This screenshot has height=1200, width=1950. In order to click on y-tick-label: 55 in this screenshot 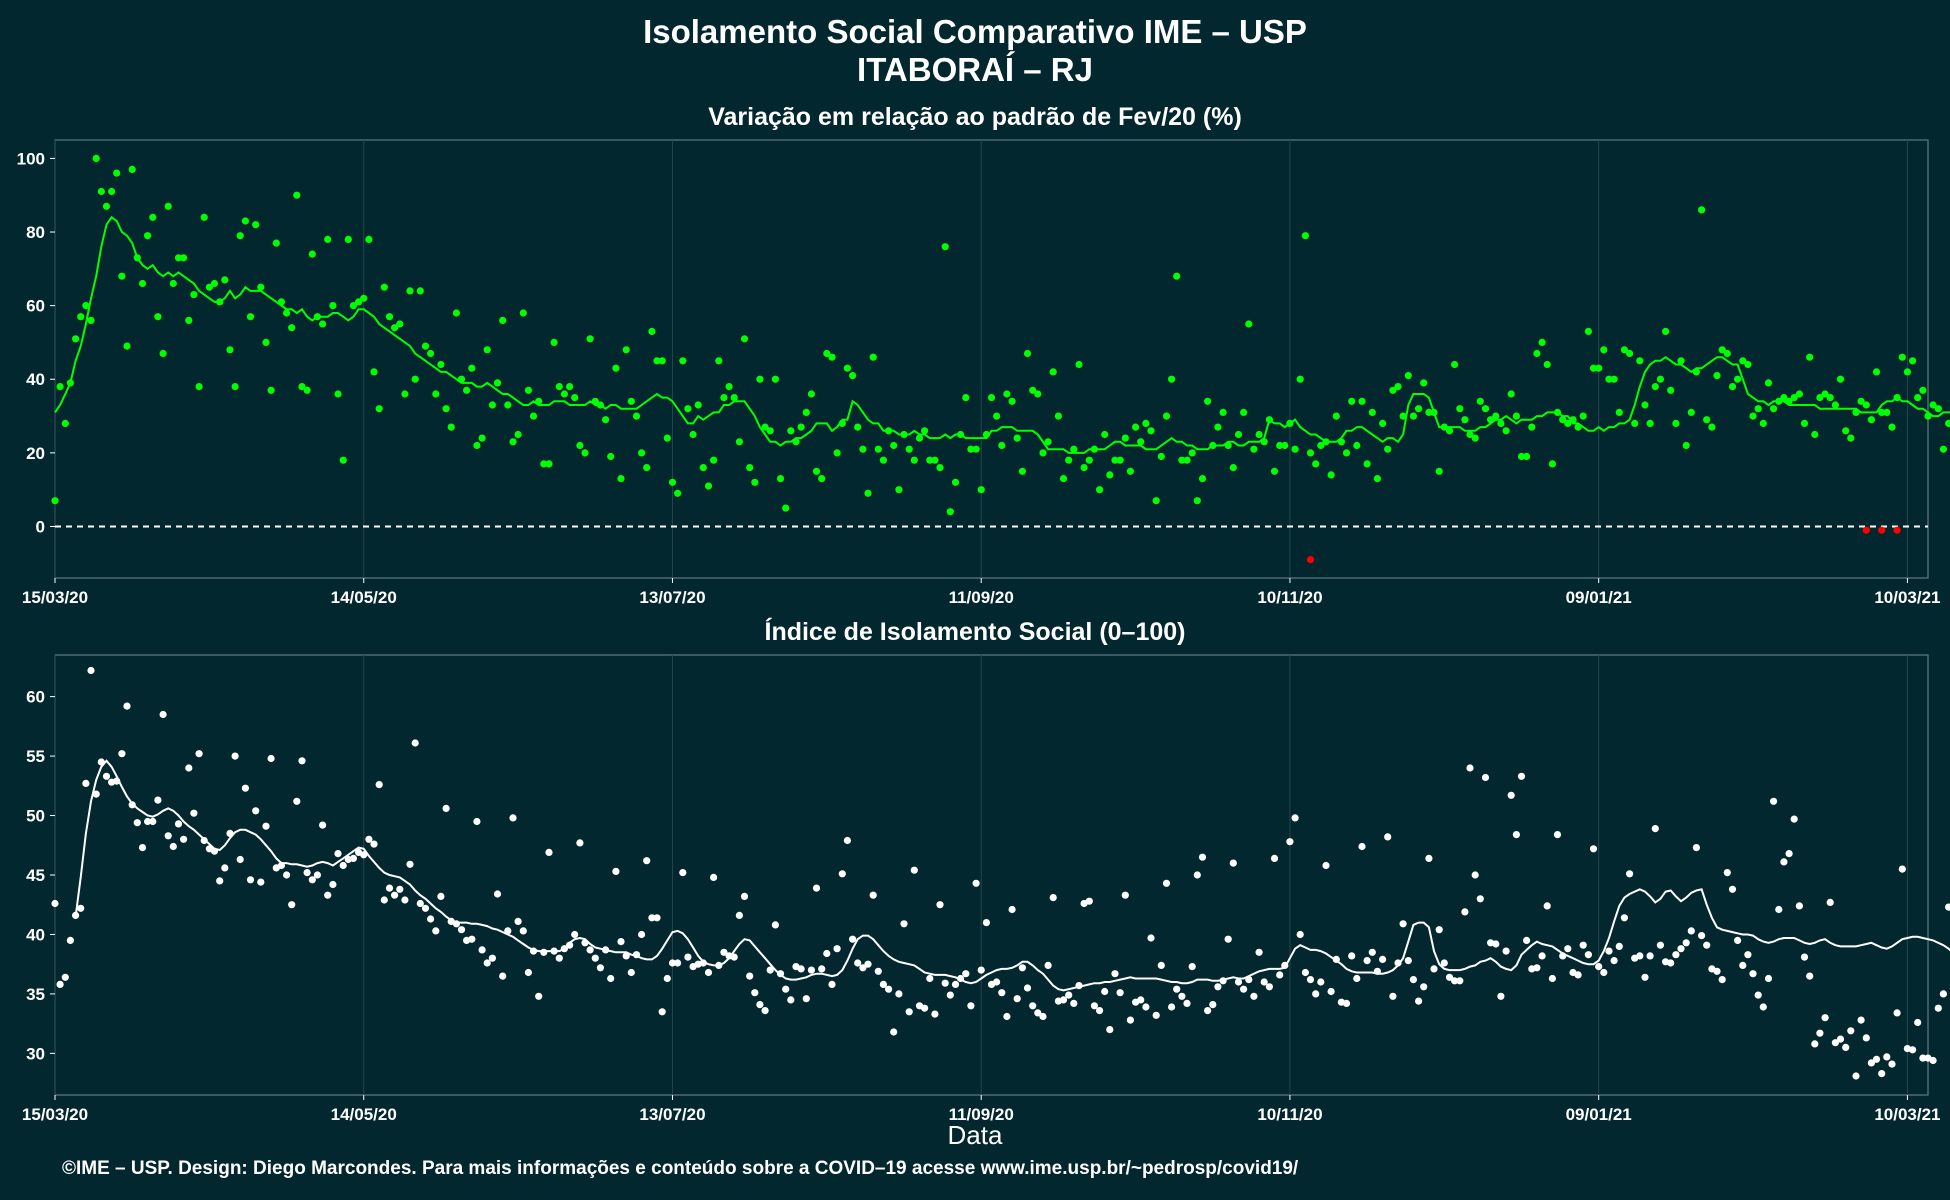, I will do `click(35, 756)`.